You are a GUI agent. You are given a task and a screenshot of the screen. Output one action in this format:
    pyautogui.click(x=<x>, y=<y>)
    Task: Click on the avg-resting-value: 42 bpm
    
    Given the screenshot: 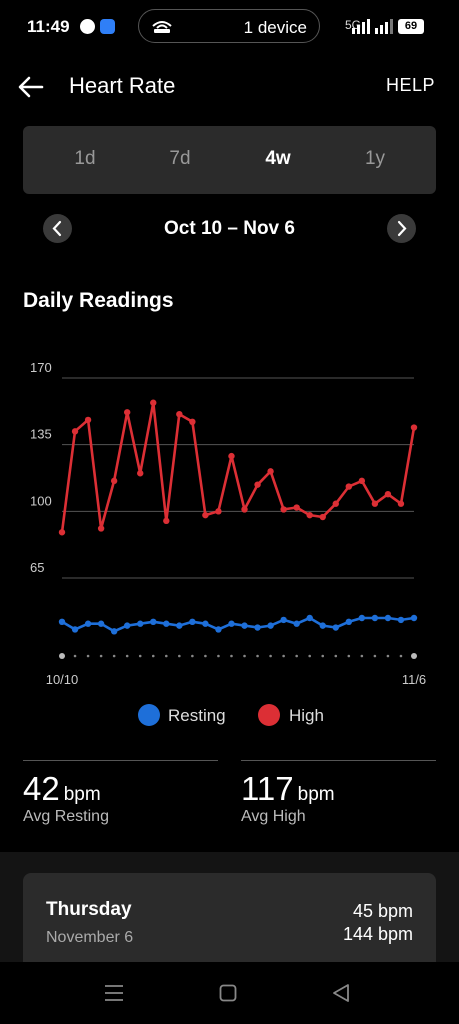 What is the action you would take?
    pyautogui.click(x=62, y=789)
    